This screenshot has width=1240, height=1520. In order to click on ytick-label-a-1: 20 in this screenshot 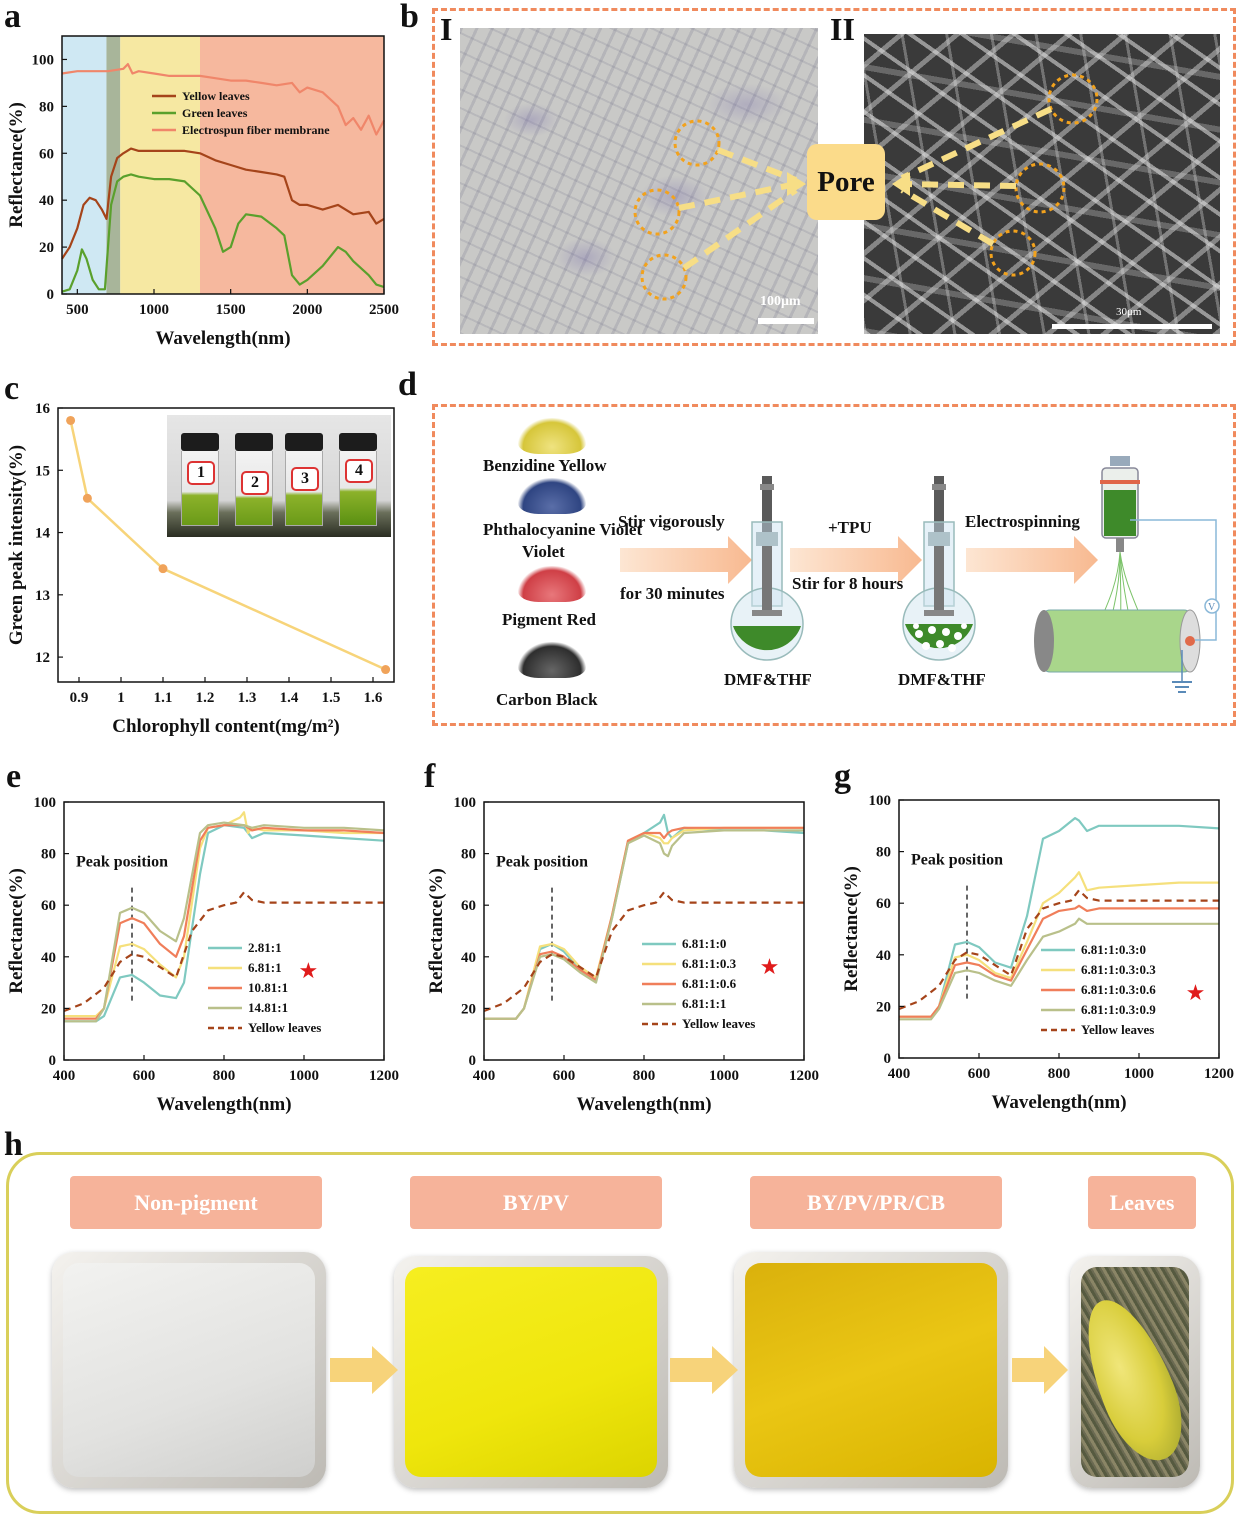, I will do `click(46, 248)`.